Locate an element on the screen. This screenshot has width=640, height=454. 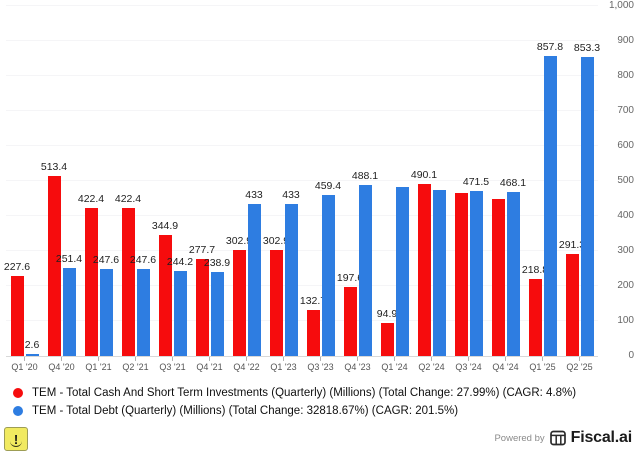
bar-cash-q424 is located at coordinates (498, 277).